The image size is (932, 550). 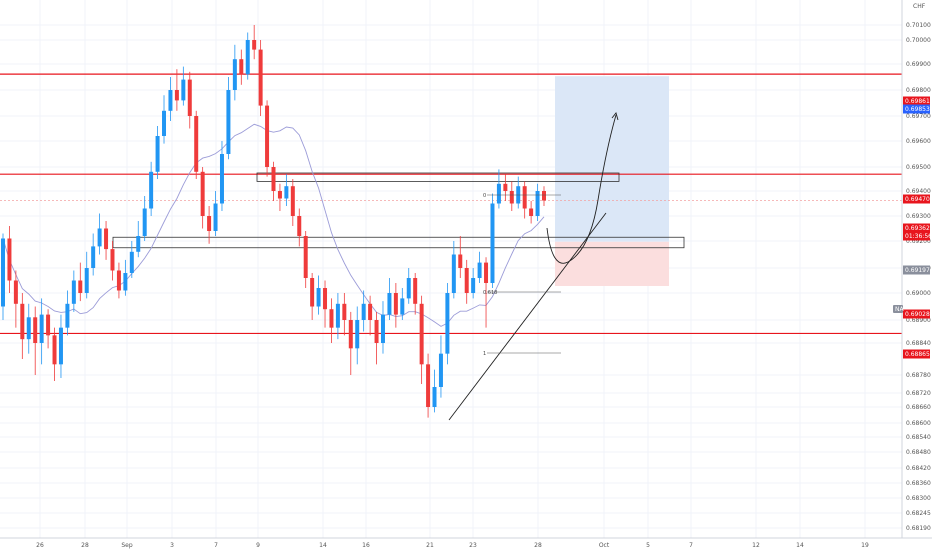 I want to click on time-tick-label: 5, so click(x=648, y=545).